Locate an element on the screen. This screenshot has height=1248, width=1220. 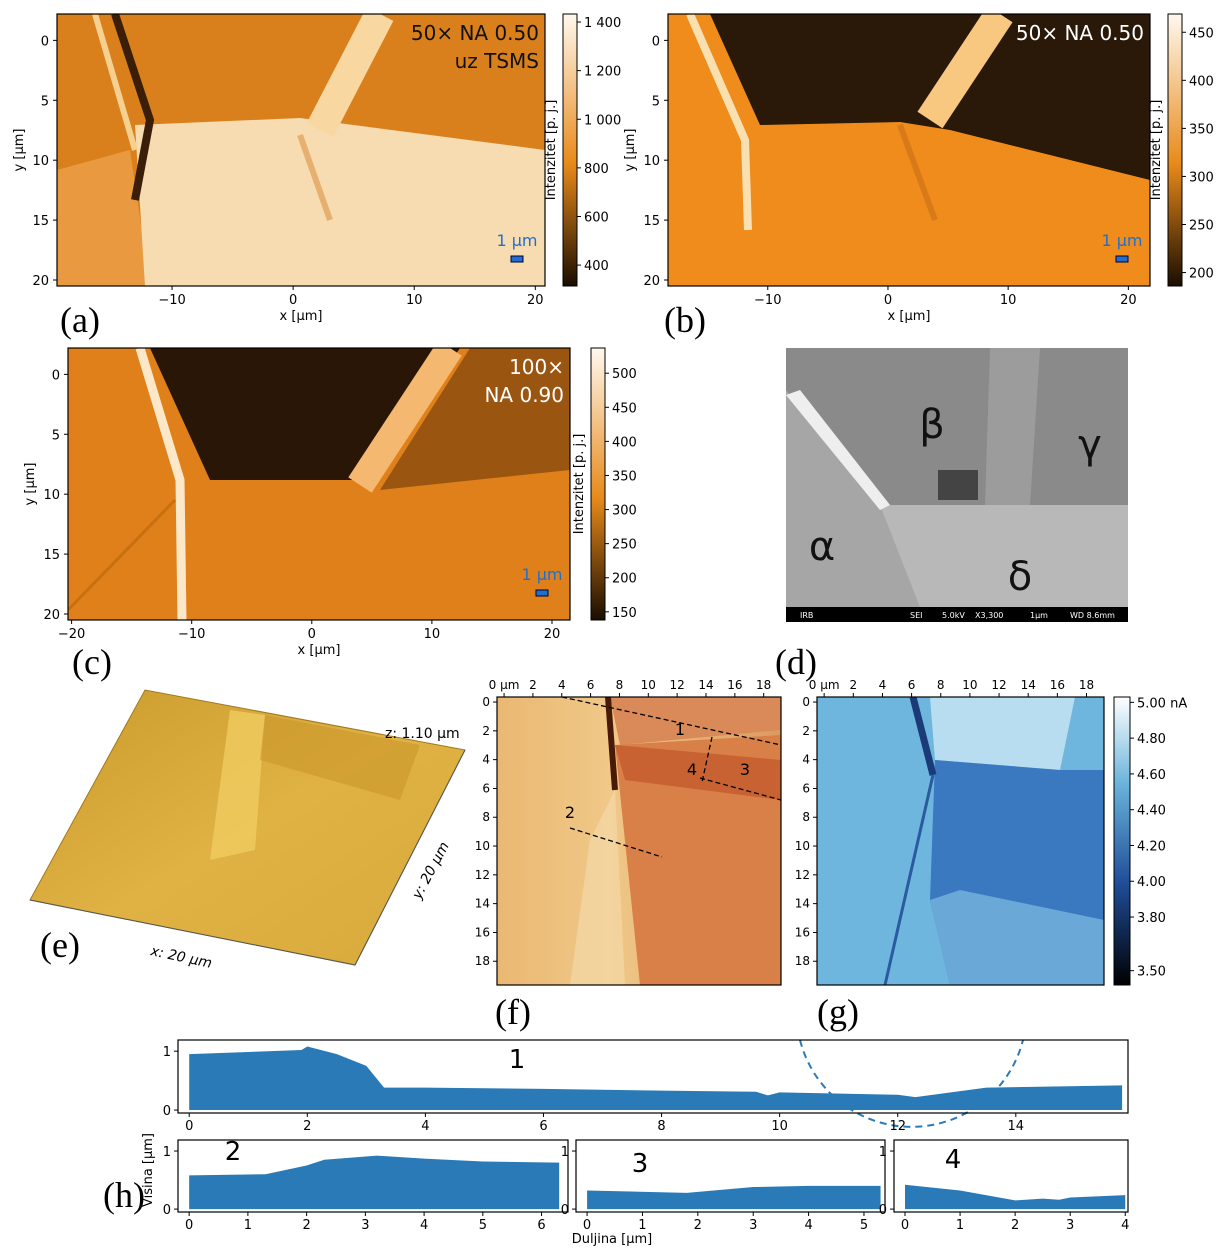
panel-label: (g) is located at coordinates (838, 1012).